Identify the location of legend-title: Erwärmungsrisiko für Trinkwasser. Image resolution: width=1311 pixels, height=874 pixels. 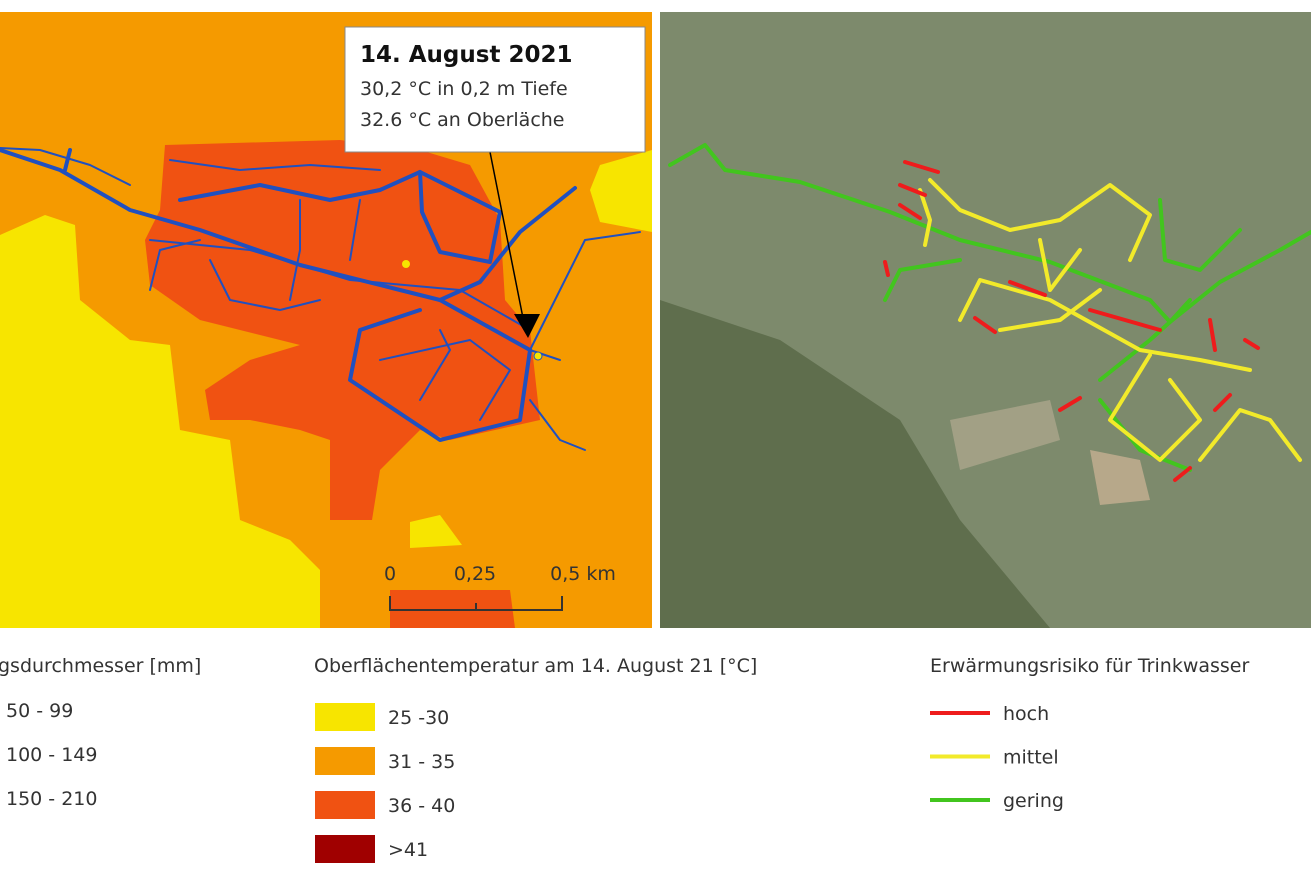
(1089, 666).